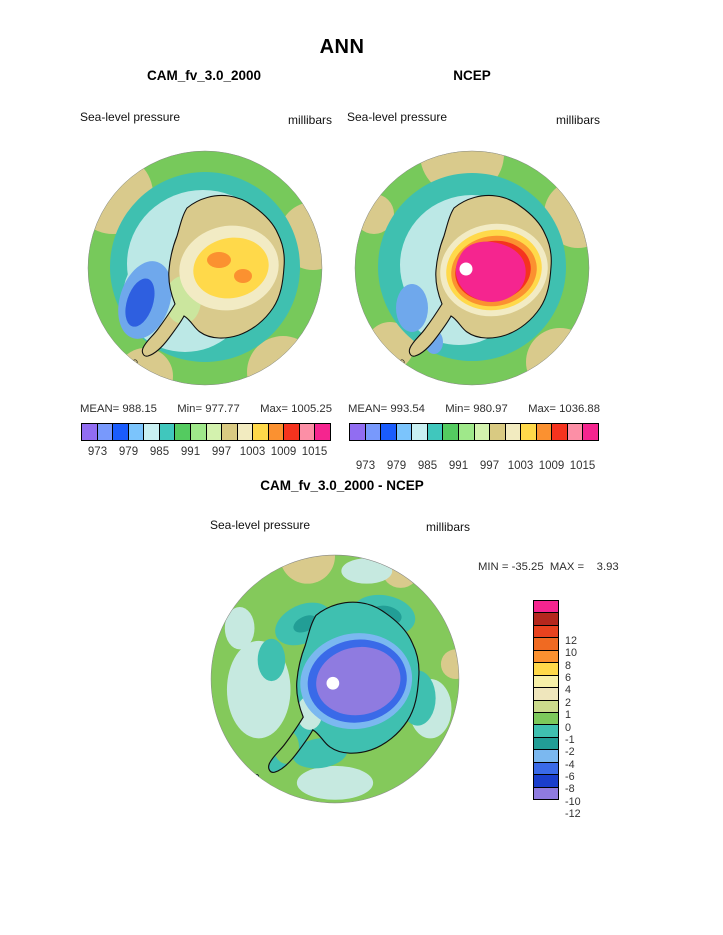  I want to click on cam-mean: MEAN= 988.15, so click(118, 409).